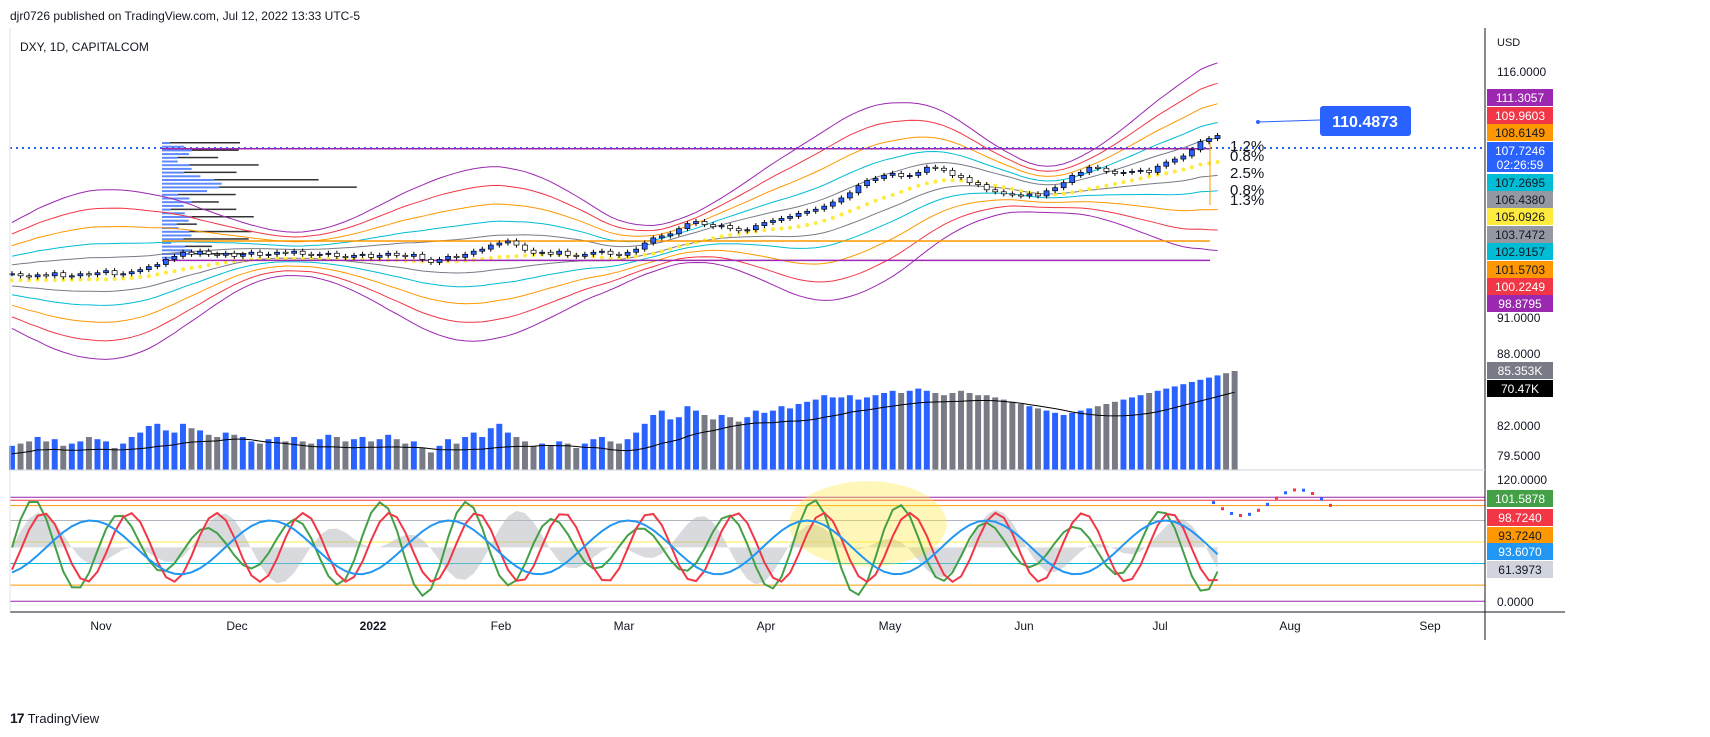 The width and height of the screenshot is (1710, 737). Describe the element at coordinates (1520, 252) in the screenshot. I see `price-label-text: 102.9157` at that location.